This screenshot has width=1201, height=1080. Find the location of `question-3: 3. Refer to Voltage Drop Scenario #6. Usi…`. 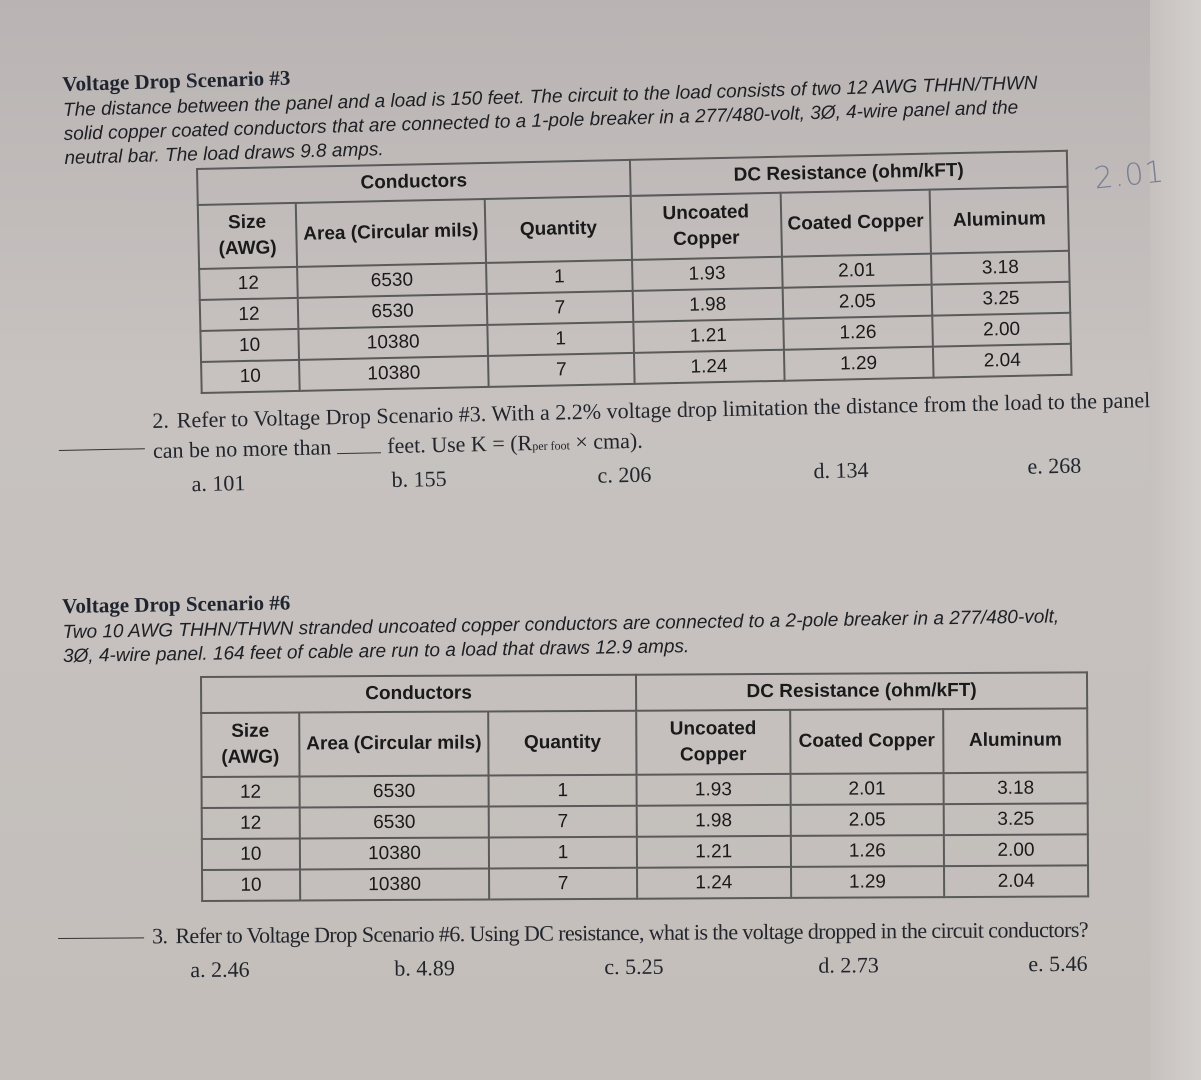

question-3: 3. Refer to Voltage Drop Scenario #6. Usi… is located at coordinates (618, 948).